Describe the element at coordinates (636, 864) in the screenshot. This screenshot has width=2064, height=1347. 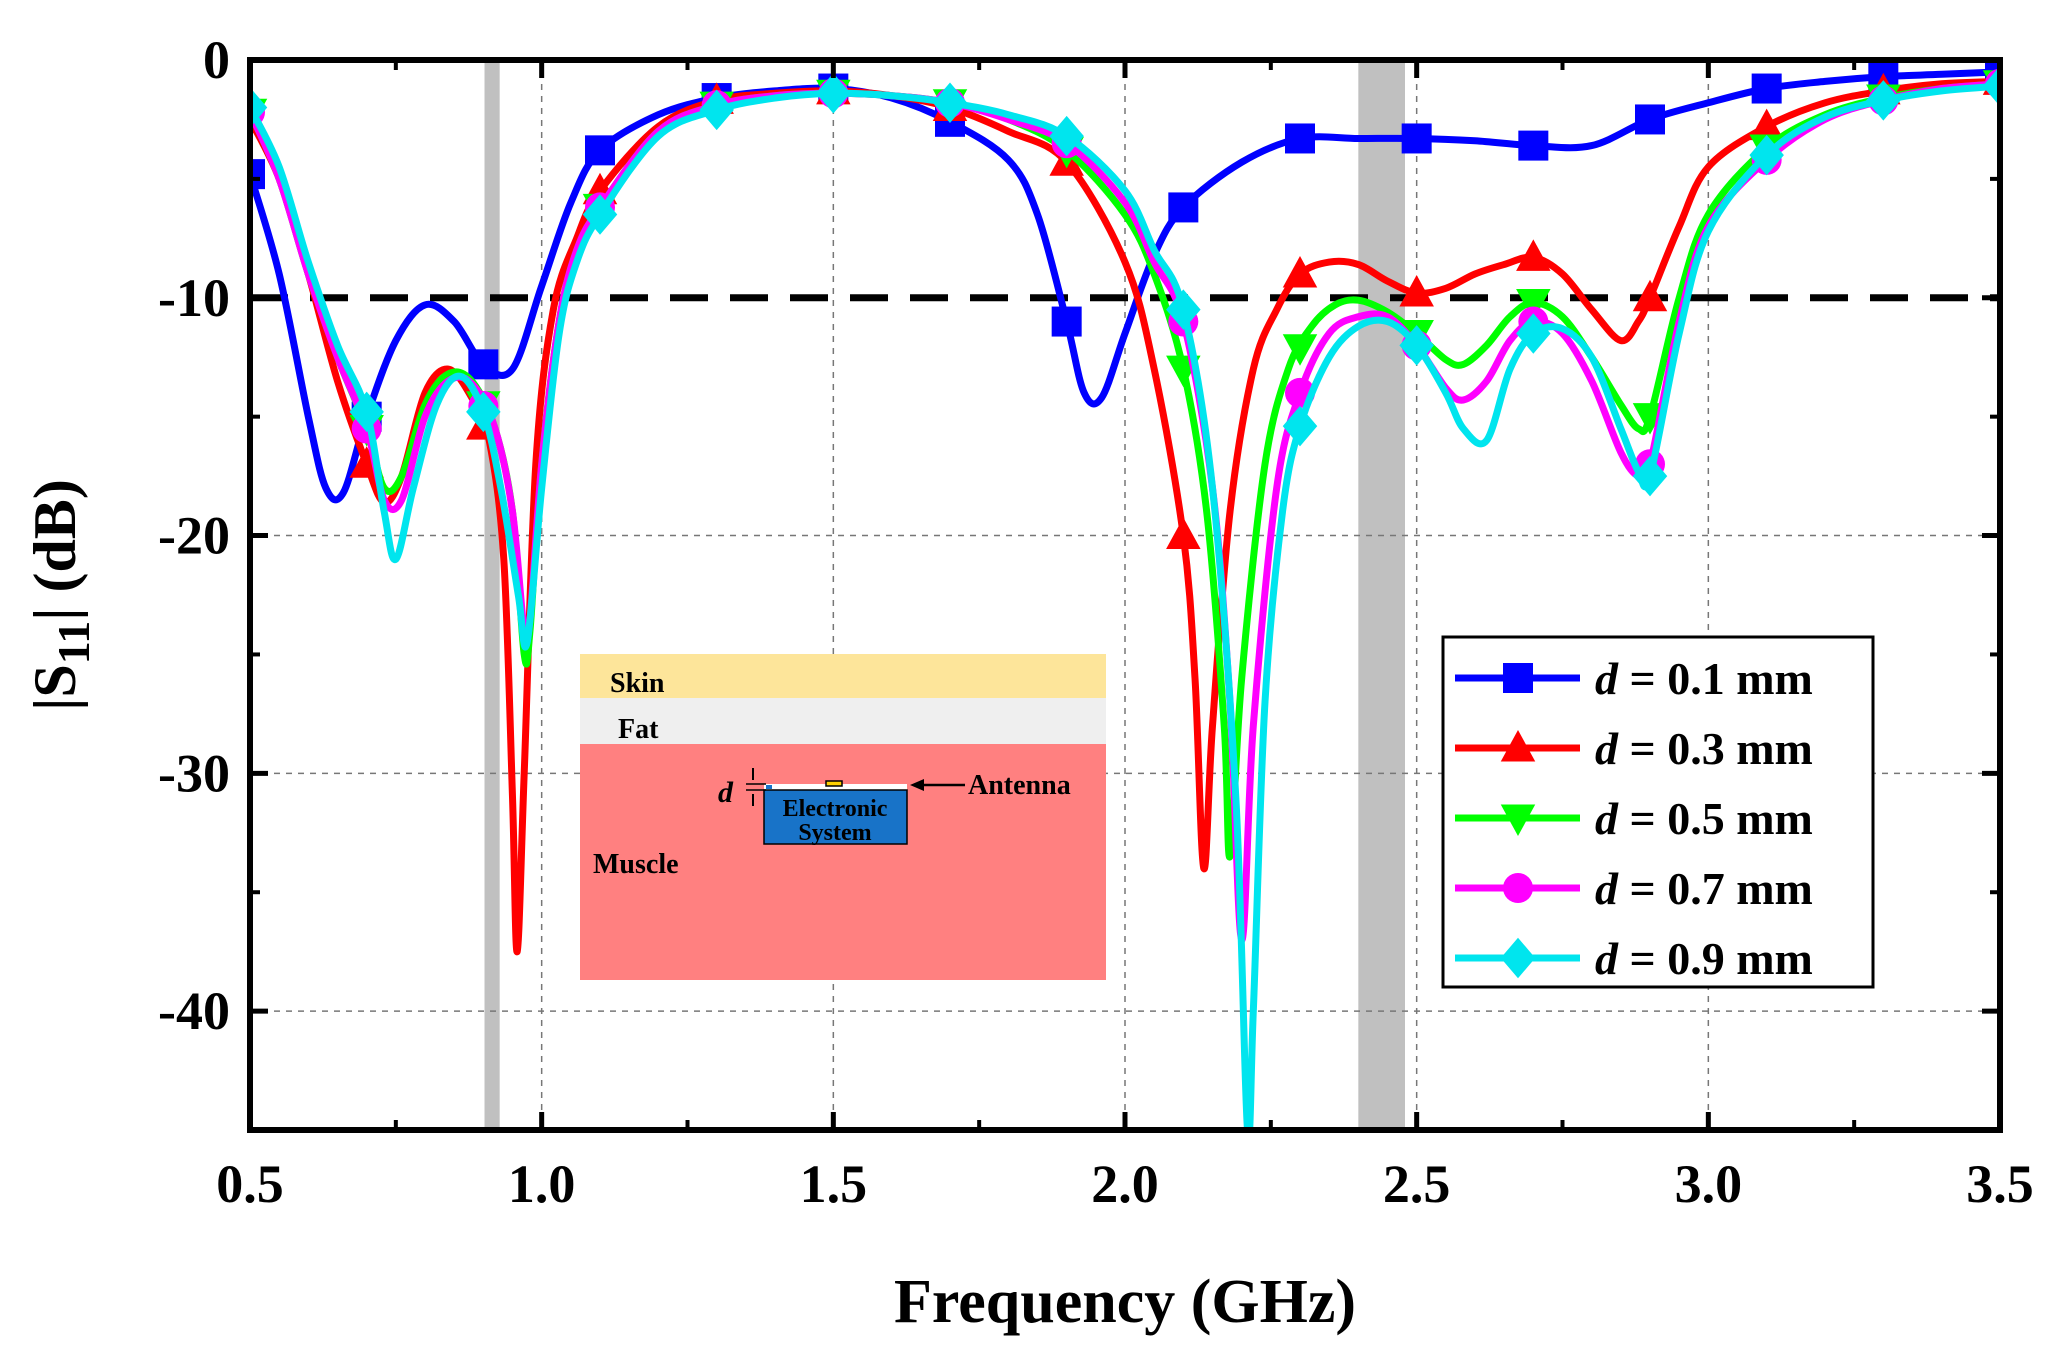
I see `muscle-label: Muscle` at that location.